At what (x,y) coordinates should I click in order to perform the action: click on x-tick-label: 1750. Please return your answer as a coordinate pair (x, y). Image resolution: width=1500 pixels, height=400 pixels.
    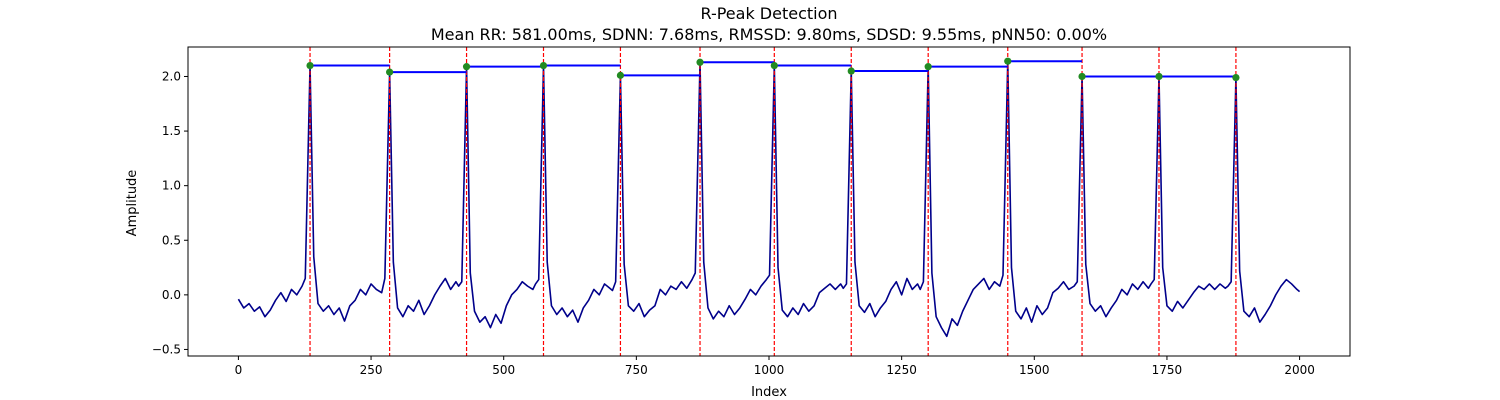
    Looking at the image, I should click on (1167, 370).